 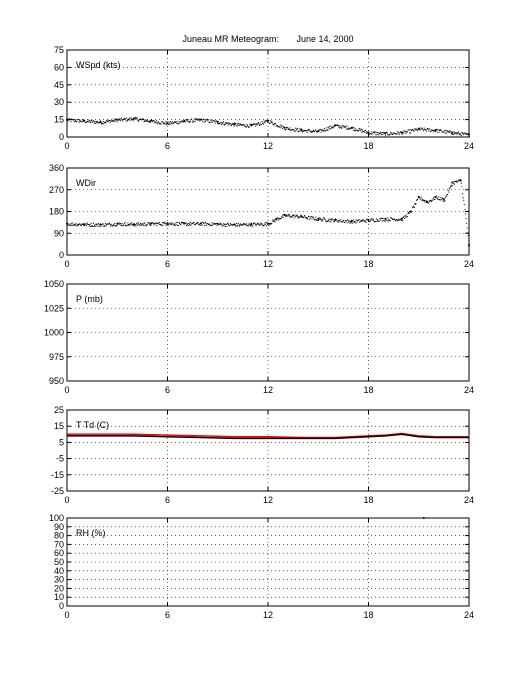 What do you see at coordinates (66, 390) in the screenshot?
I see `p-mb-x-tick-label: 0` at bounding box center [66, 390].